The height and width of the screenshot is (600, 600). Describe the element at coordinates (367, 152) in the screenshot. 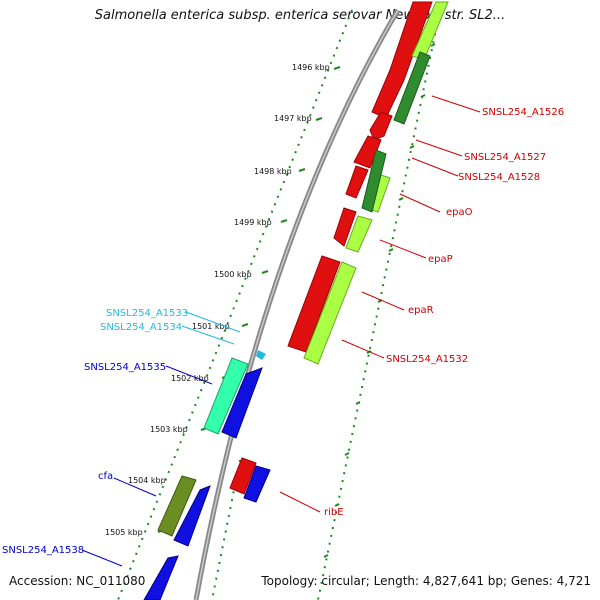

I see `gene-a1528` at that location.